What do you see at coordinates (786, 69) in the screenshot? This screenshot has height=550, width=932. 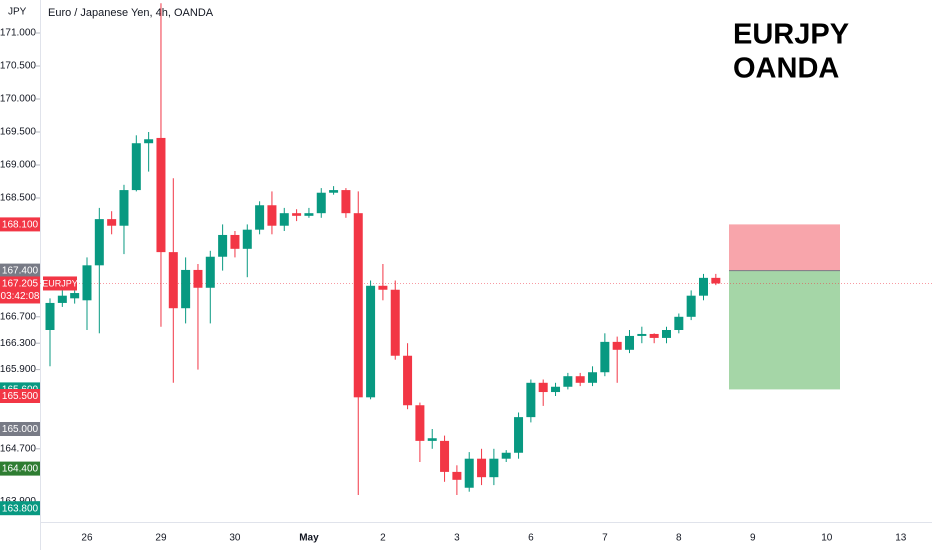 I see `watermark: OANDA` at bounding box center [786, 69].